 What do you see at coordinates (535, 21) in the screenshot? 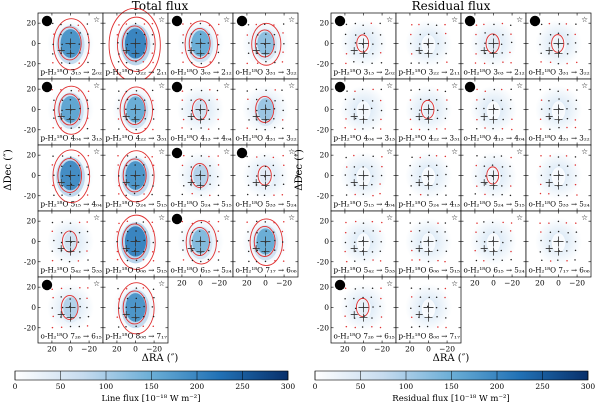
I see `beam-circle` at bounding box center [535, 21].